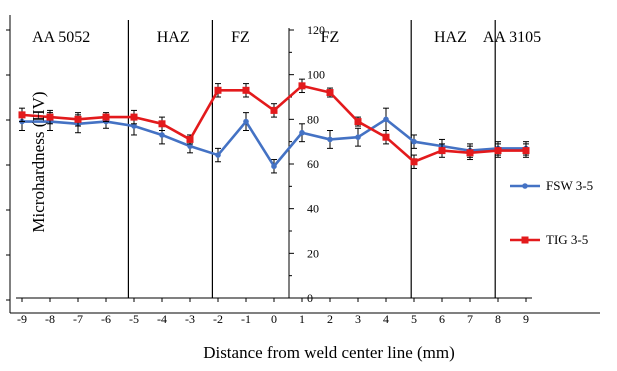 The image size is (617, 371). What do you see at coordinates (274, 319) in the screenshot?
I see `x-tick-label: 0` at bounding box center [274, 319].